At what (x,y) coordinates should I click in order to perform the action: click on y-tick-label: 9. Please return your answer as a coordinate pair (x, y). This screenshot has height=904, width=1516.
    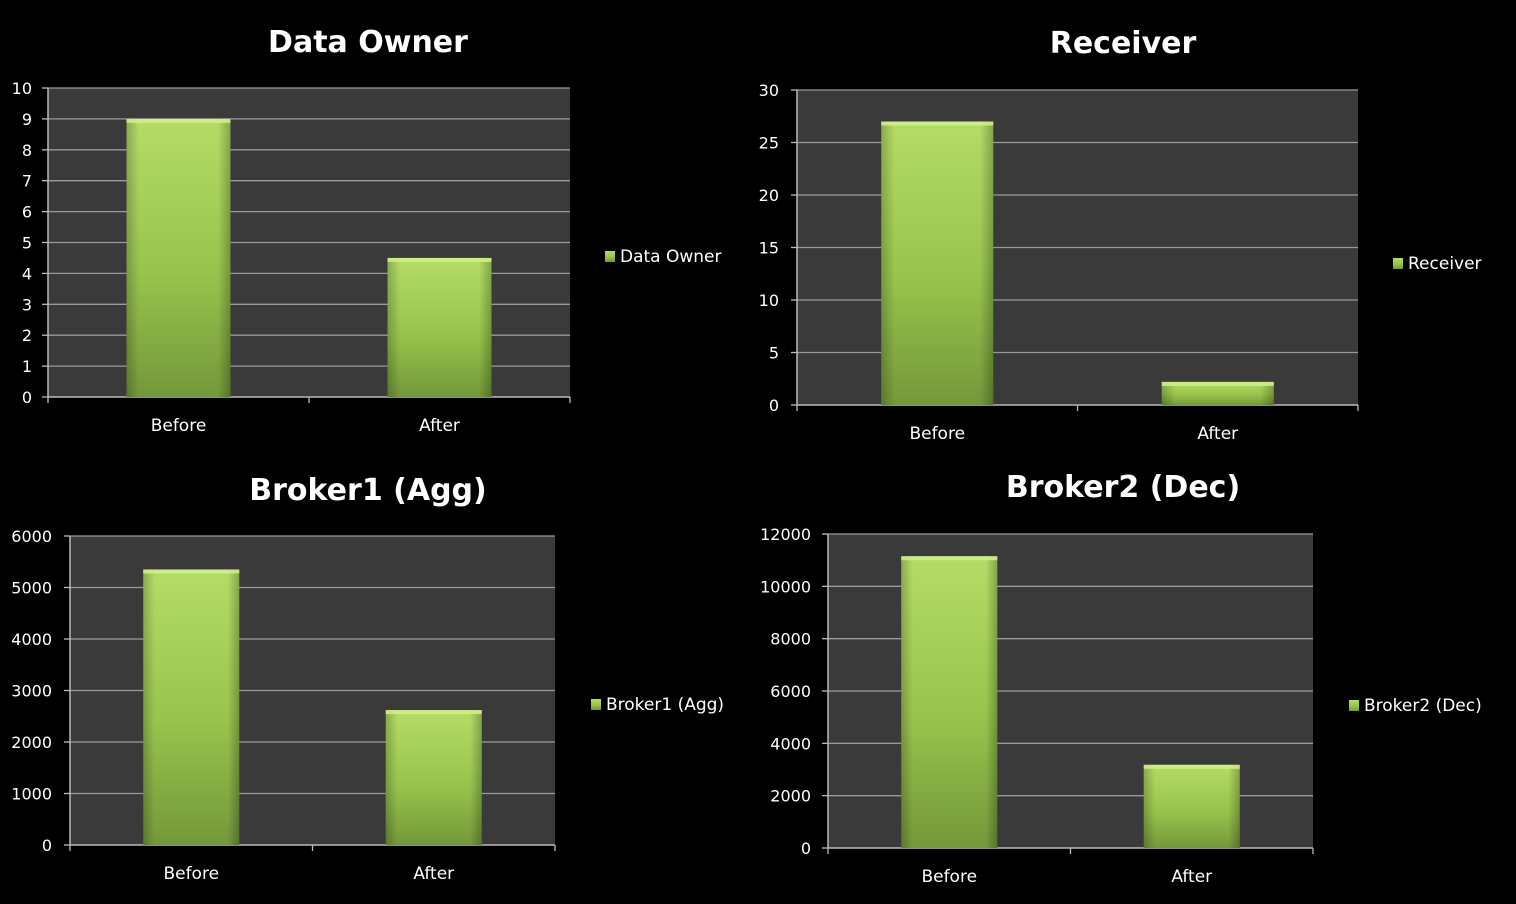
    Looking at the image, I should click on (27, 119).